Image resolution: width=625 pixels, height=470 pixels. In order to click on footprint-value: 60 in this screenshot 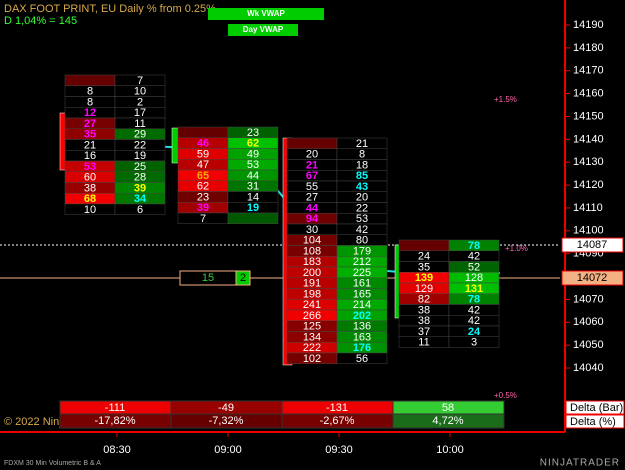, I will do `click(90, 178)`.